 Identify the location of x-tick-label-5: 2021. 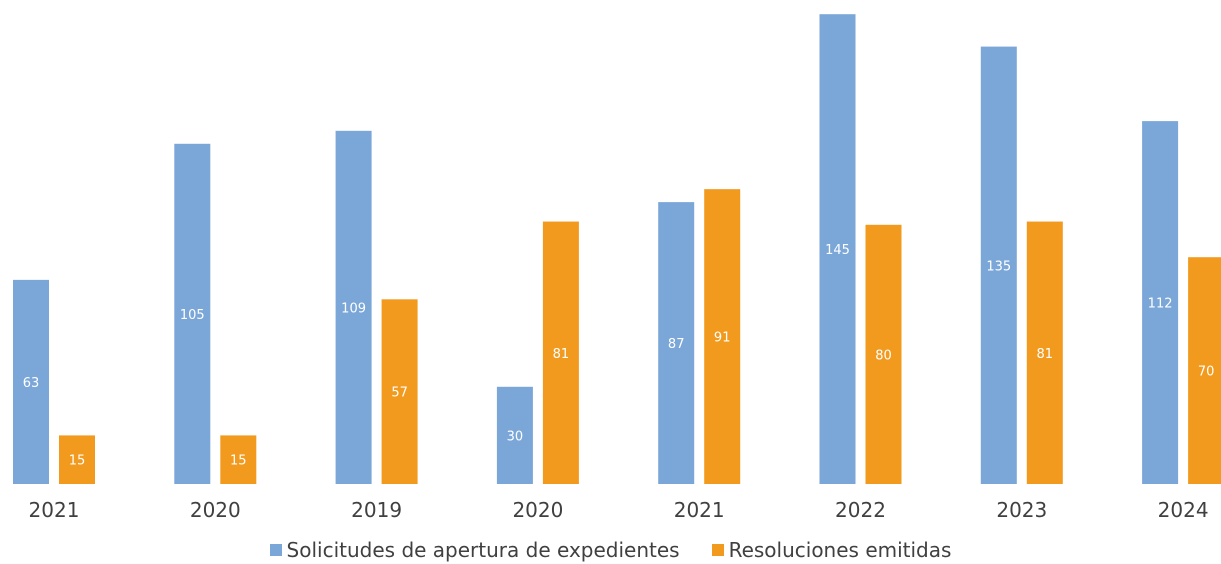
(699, 510).